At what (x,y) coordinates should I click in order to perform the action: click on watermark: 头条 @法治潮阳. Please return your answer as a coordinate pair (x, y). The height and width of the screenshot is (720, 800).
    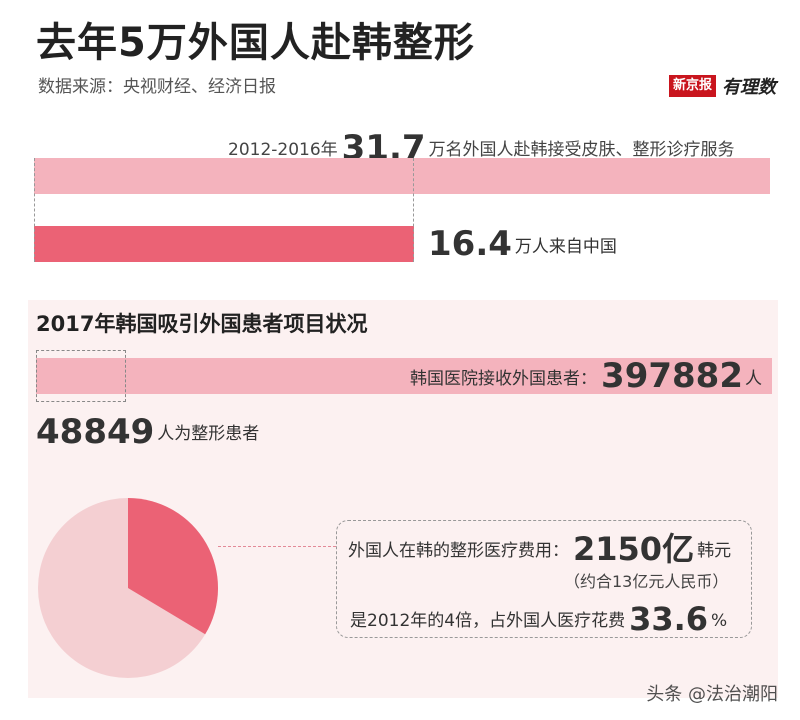
    Looking at the image, I should click on (712, 694).